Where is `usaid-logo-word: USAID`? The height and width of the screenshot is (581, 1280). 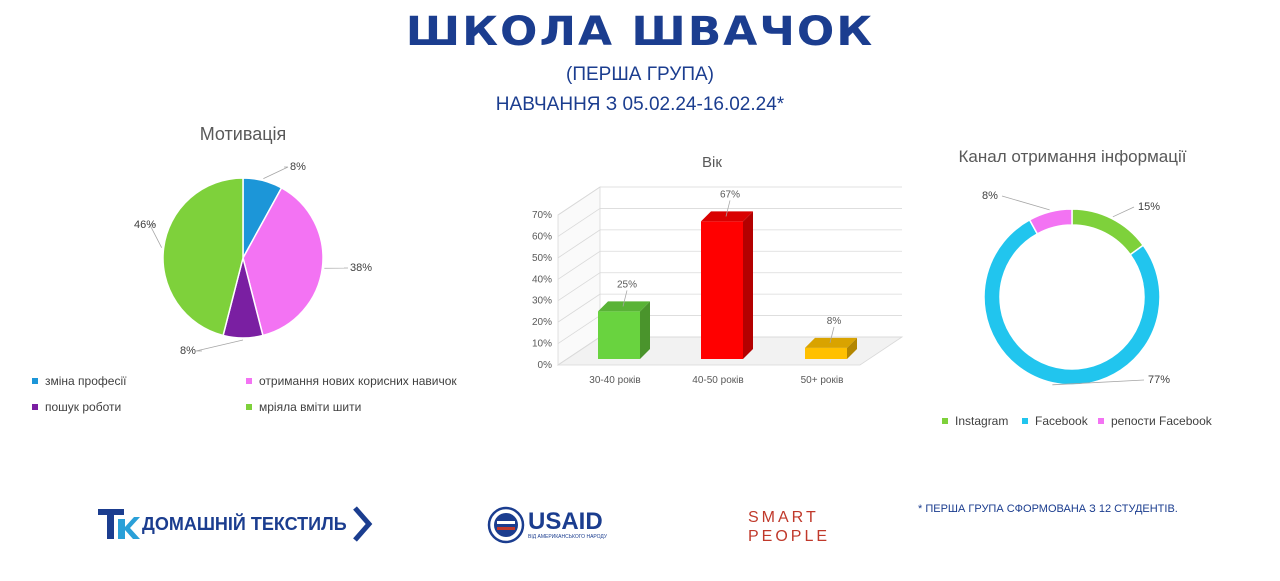
usaid-logo-word: USAID is located at coordinates (565, 521).